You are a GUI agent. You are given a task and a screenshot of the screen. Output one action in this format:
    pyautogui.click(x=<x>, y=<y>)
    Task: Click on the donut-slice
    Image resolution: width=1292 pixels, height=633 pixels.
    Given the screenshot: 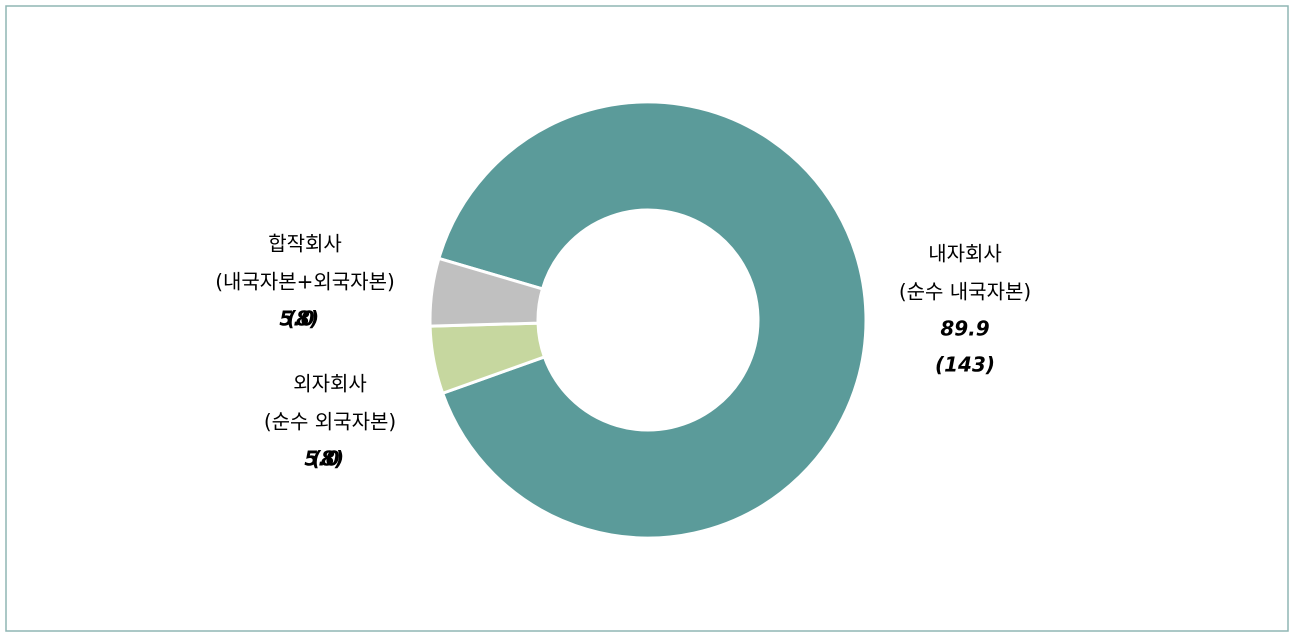 What is the action you would take?
    pyautogui.click(x=486, y=292)
    